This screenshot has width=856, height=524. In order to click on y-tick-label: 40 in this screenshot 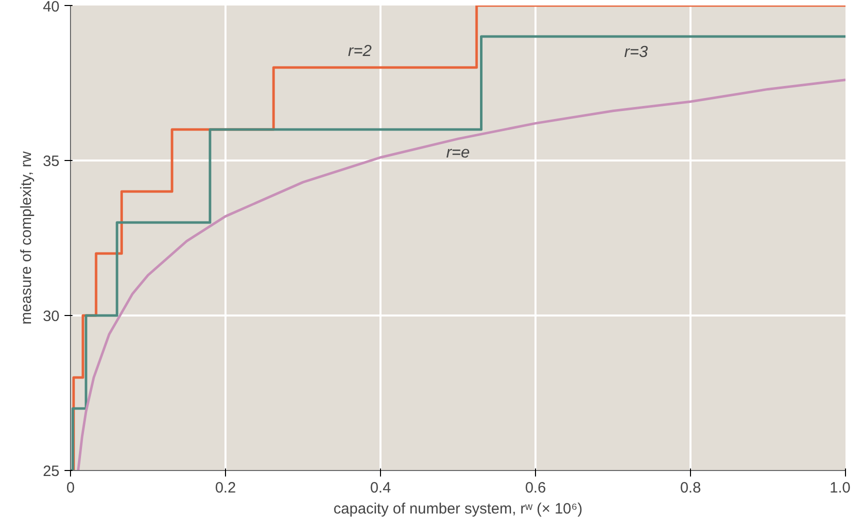, I will do `click(51, 8)`.